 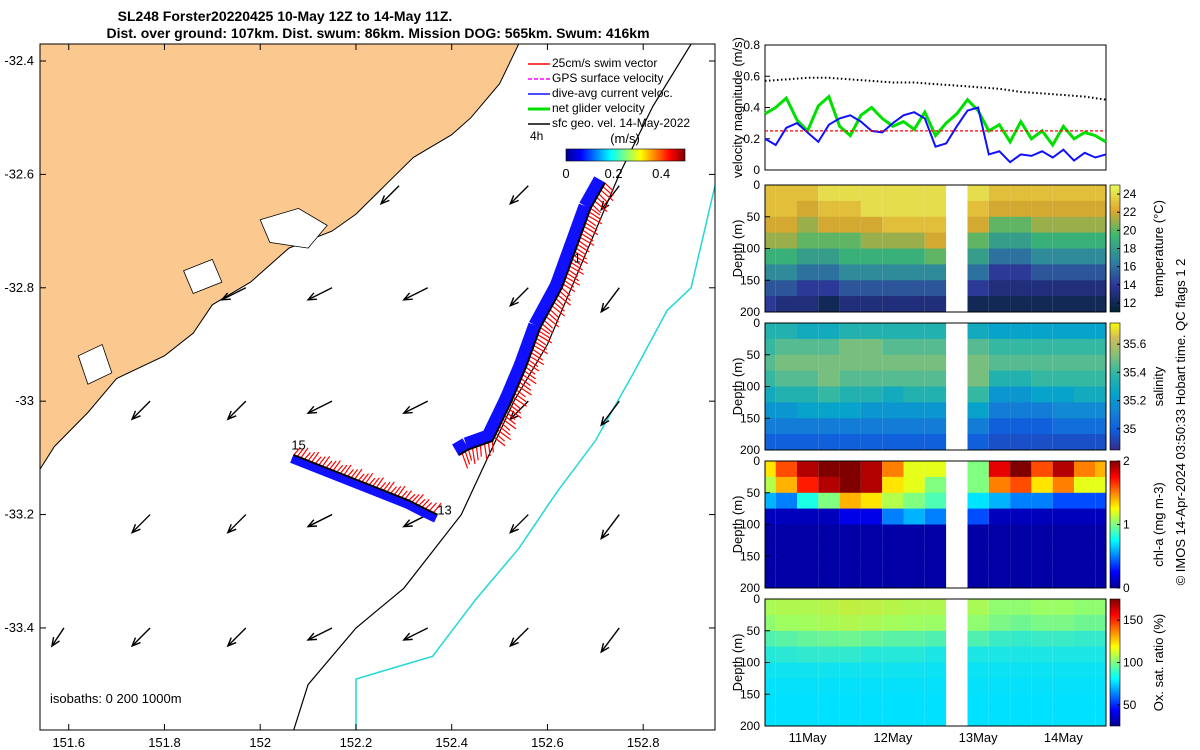 What do you see at coordinates (751, 108) in the screenshot?
I see `velocity-y-tick-label: 0.4` at bounding box center [751, 108].